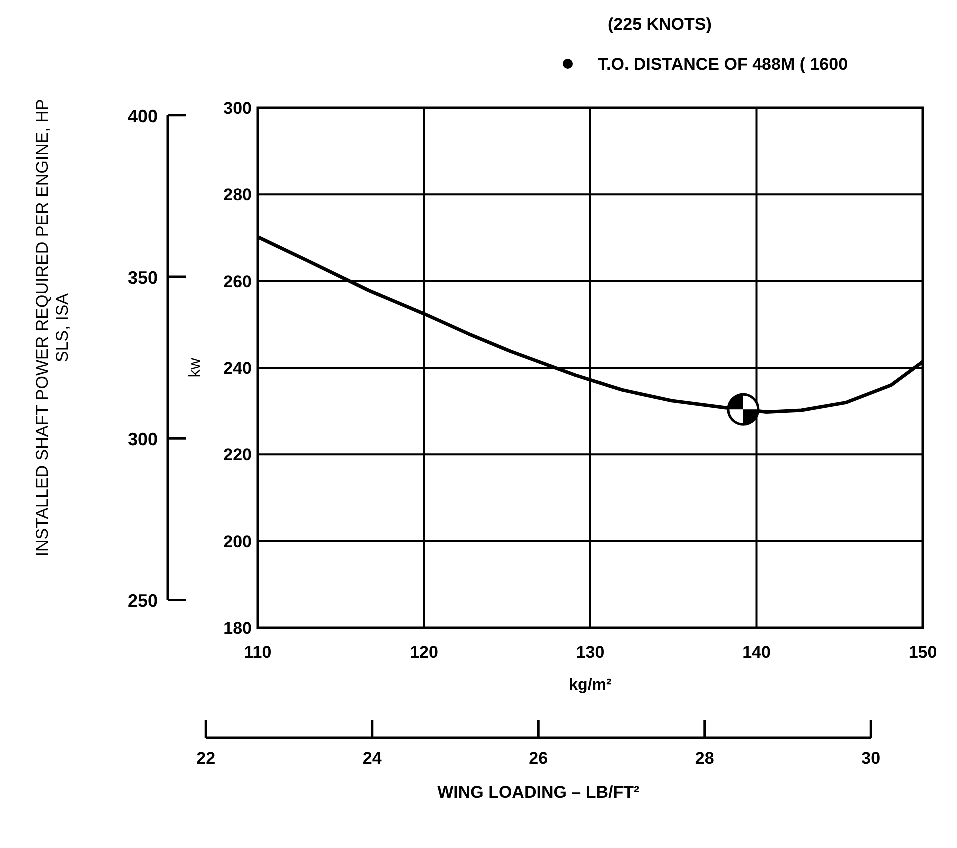 The height and width of the screenshot is (848, 957). What do you see at coordinates (424, 652) in the screenshot?
I see `x-tick-label: 120` at bounding box center [424, 652].